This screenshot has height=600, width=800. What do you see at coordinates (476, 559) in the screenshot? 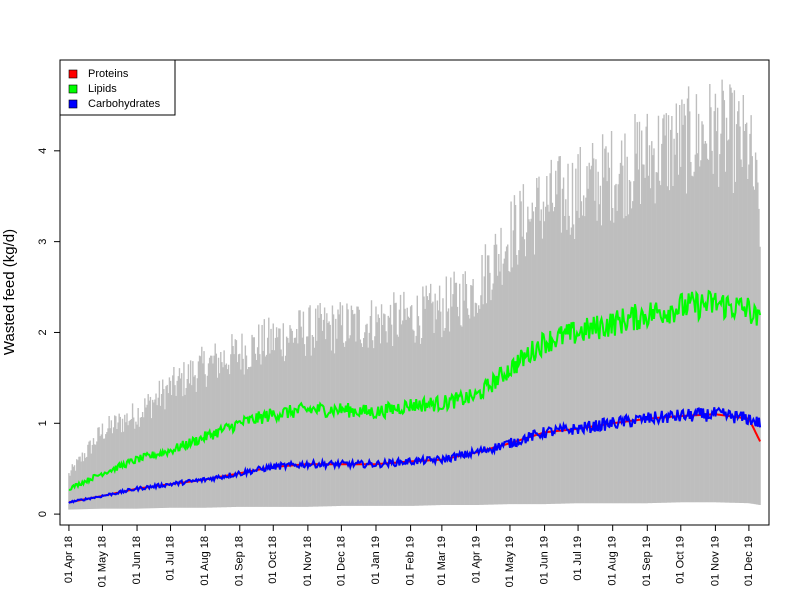
I see `x-tick-label: 01 Apr 19` at bounding box center [476, 559].